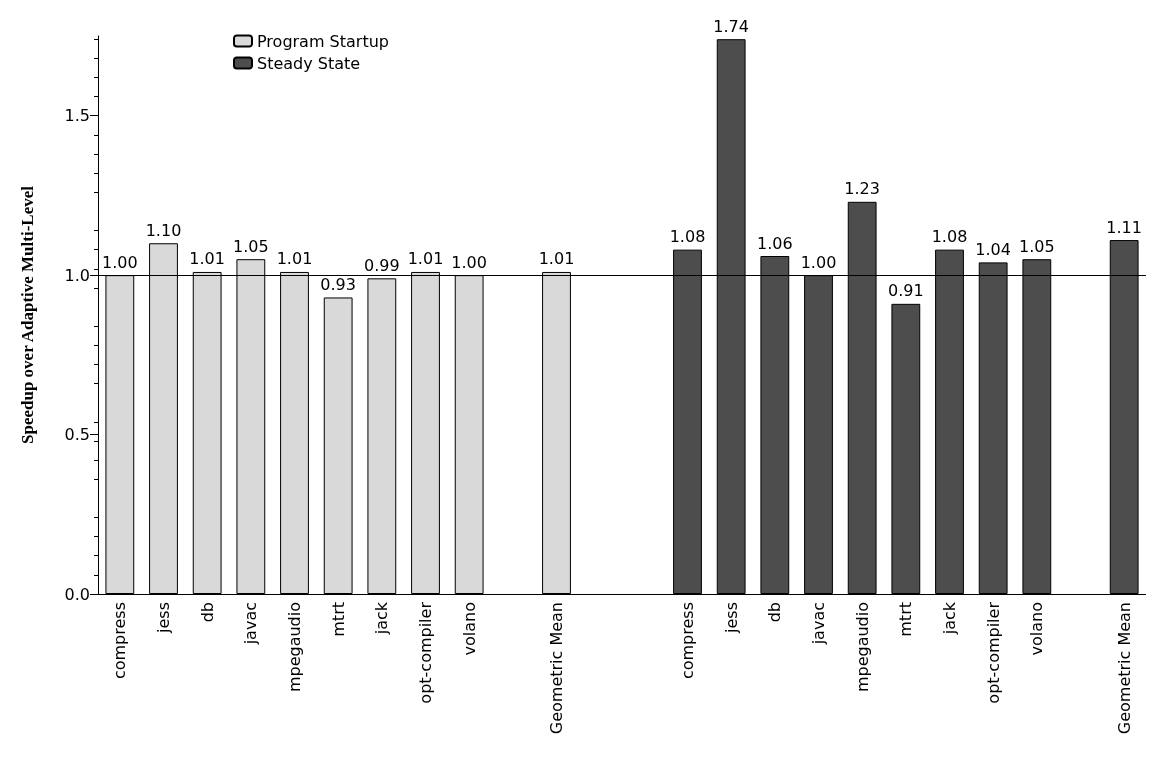  What do you see at coordinates (323, 41) in the screenshot?
I see `legend-label: Program Startup` at bounding box center [323, 41].